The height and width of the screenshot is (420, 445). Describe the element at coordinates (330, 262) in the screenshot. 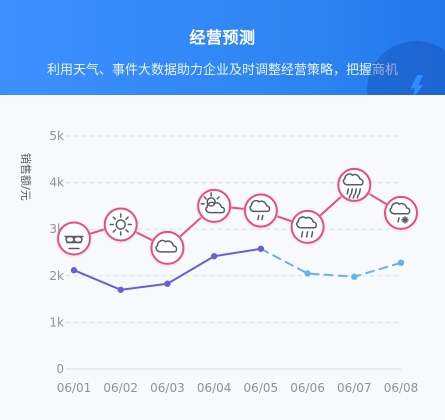

I see `forecast-sales-line` at that location.